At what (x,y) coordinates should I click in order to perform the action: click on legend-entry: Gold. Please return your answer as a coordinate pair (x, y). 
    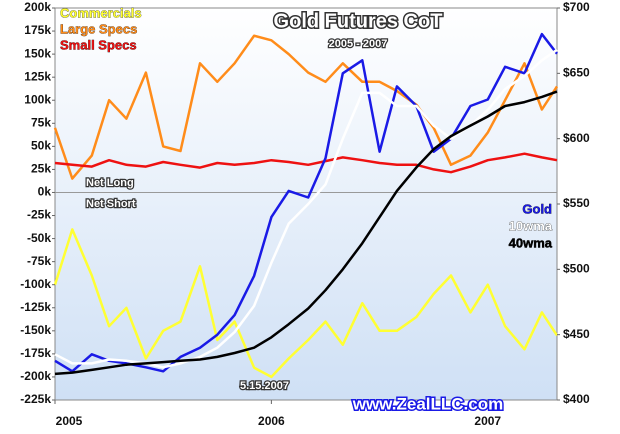
    Looking at the image, I should click on (537, 208).